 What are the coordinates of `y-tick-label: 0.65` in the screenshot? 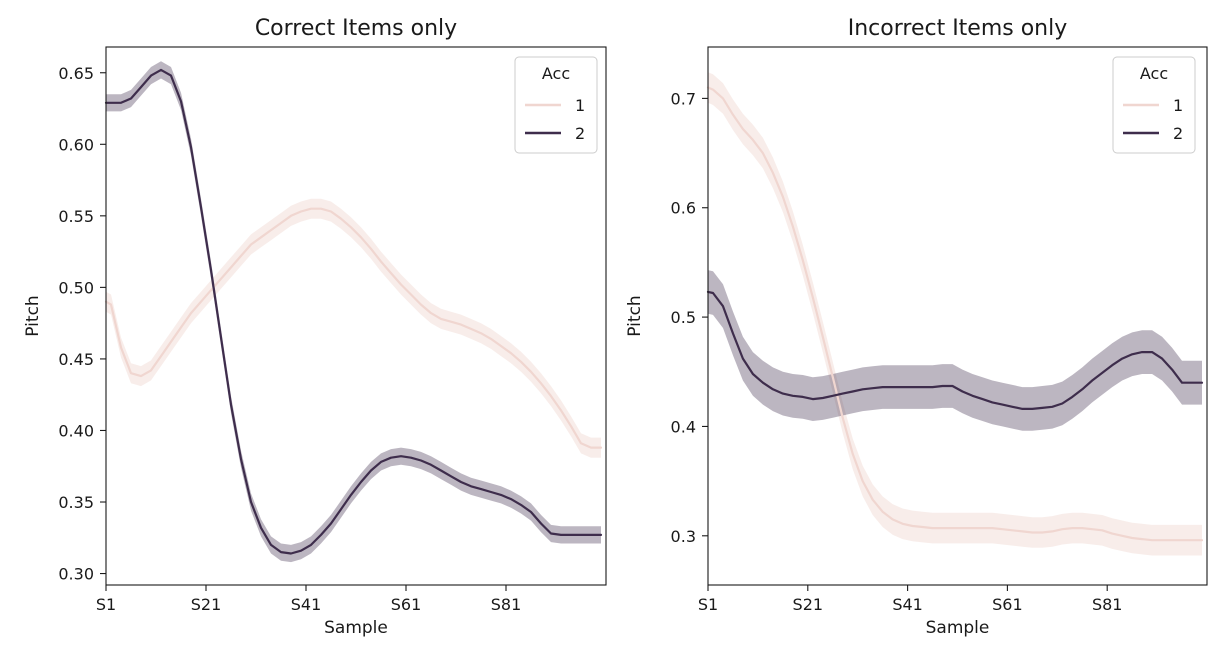 It's located at (76, 73).